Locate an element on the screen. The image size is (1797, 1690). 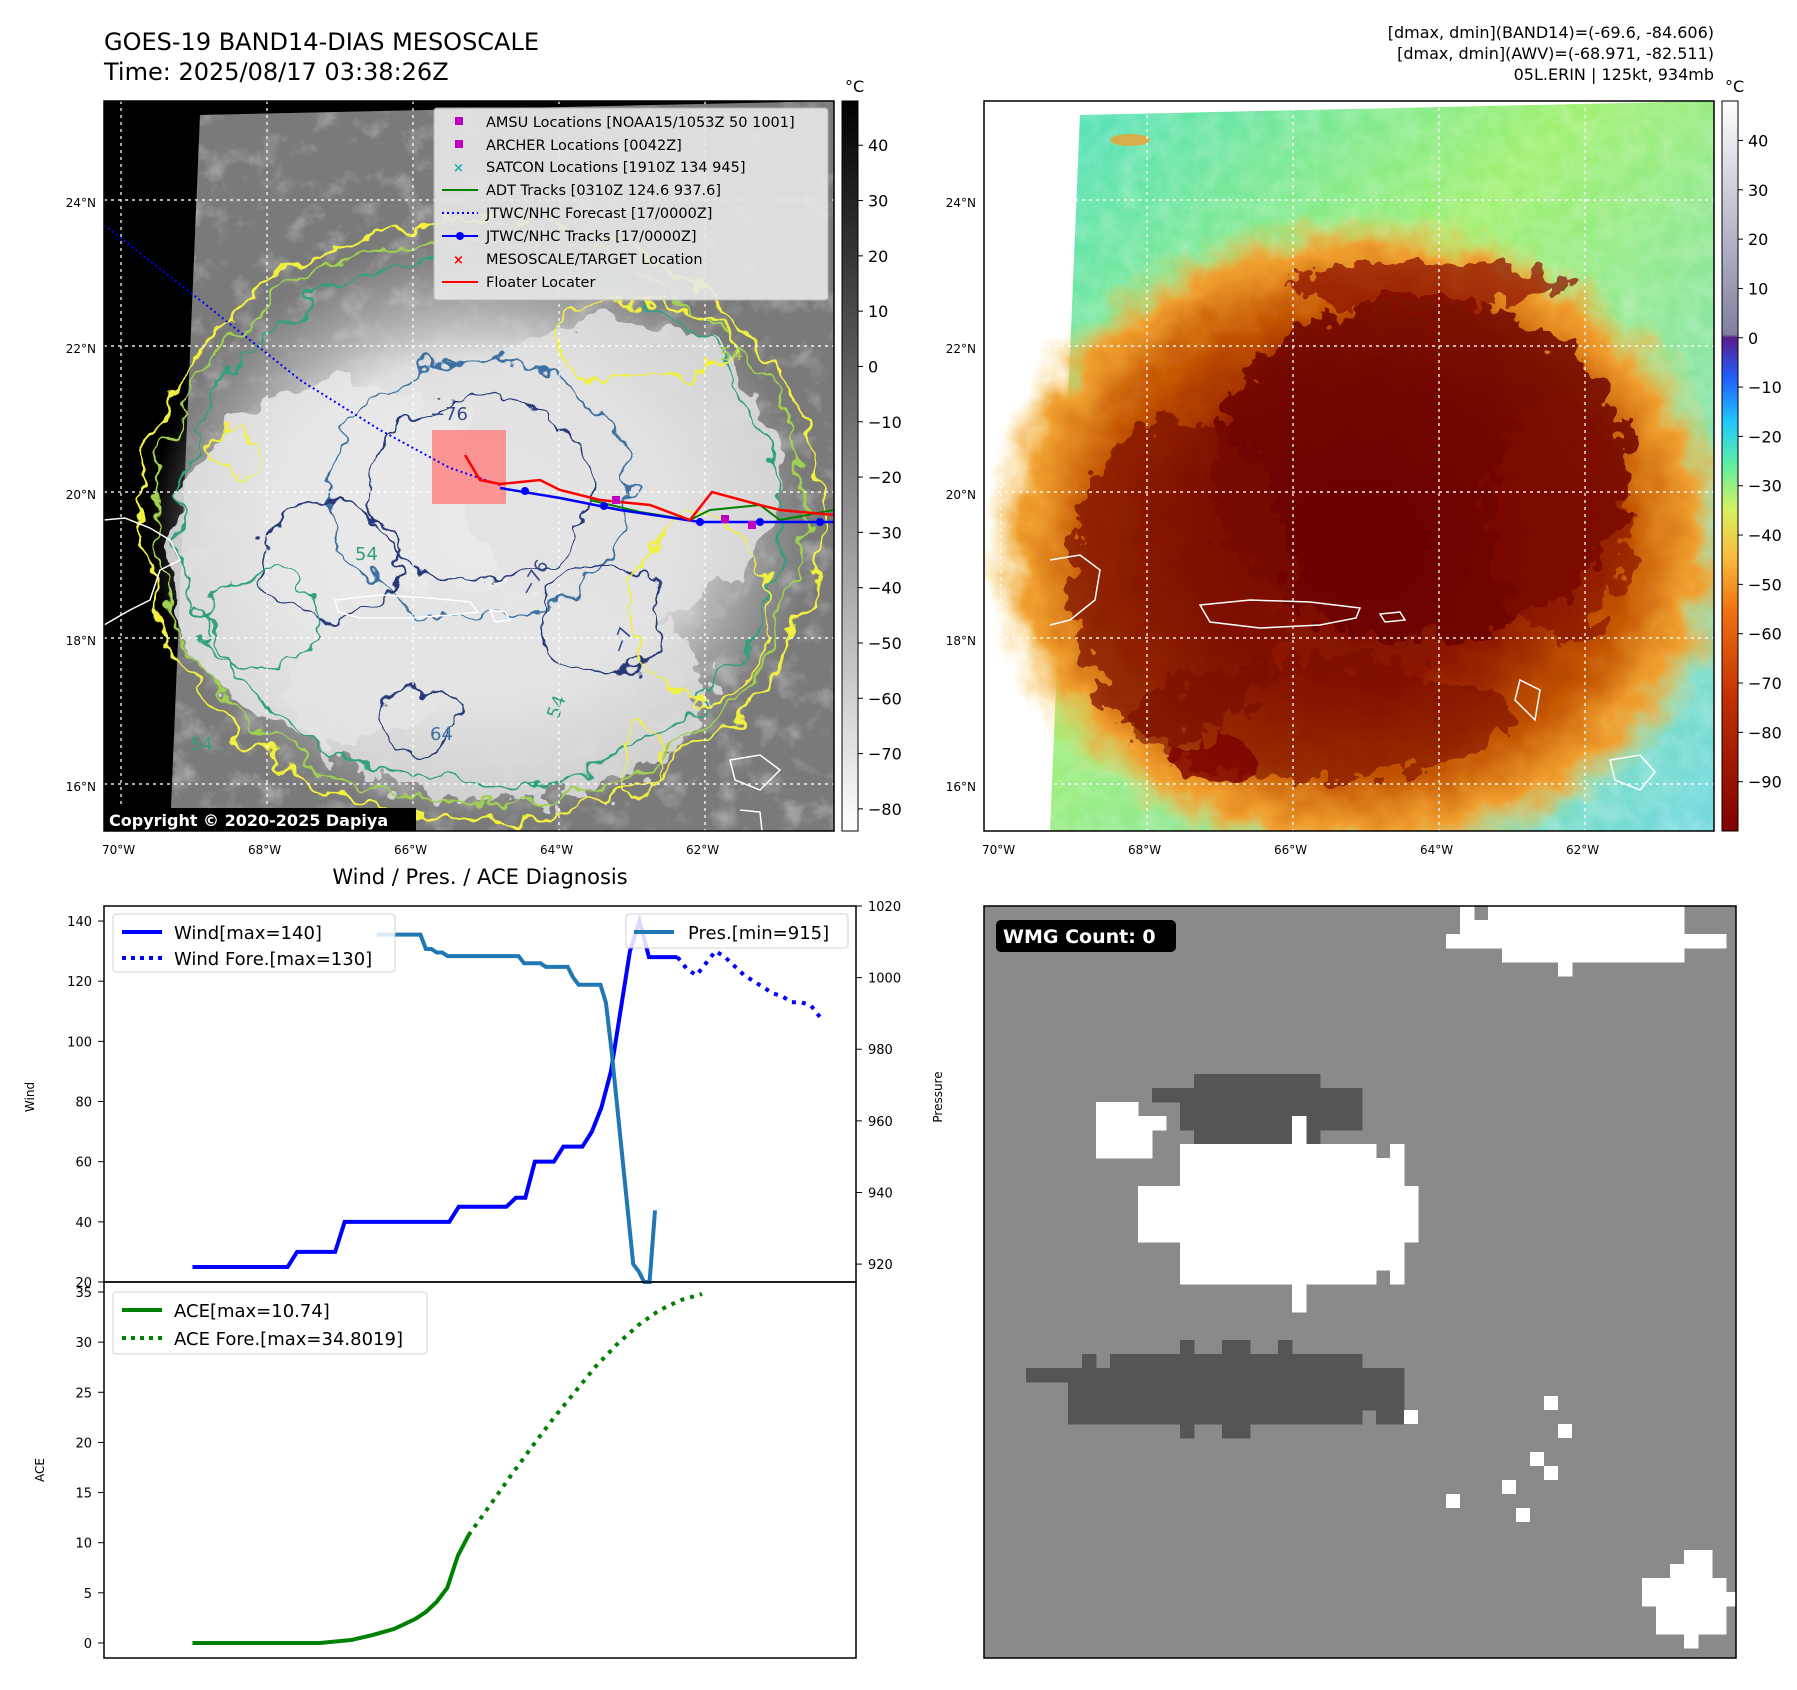
lat-tick-right: 20°N is located at coordinates (961, 495).